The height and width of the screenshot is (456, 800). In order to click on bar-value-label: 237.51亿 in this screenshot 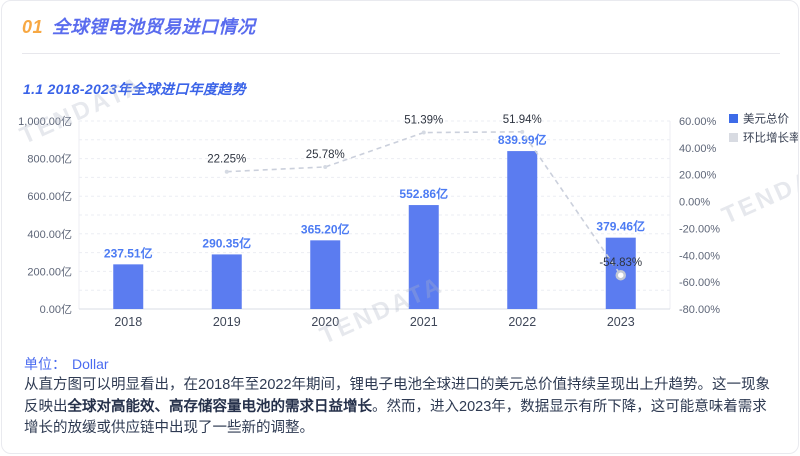, I will do `click(128, 252)`.